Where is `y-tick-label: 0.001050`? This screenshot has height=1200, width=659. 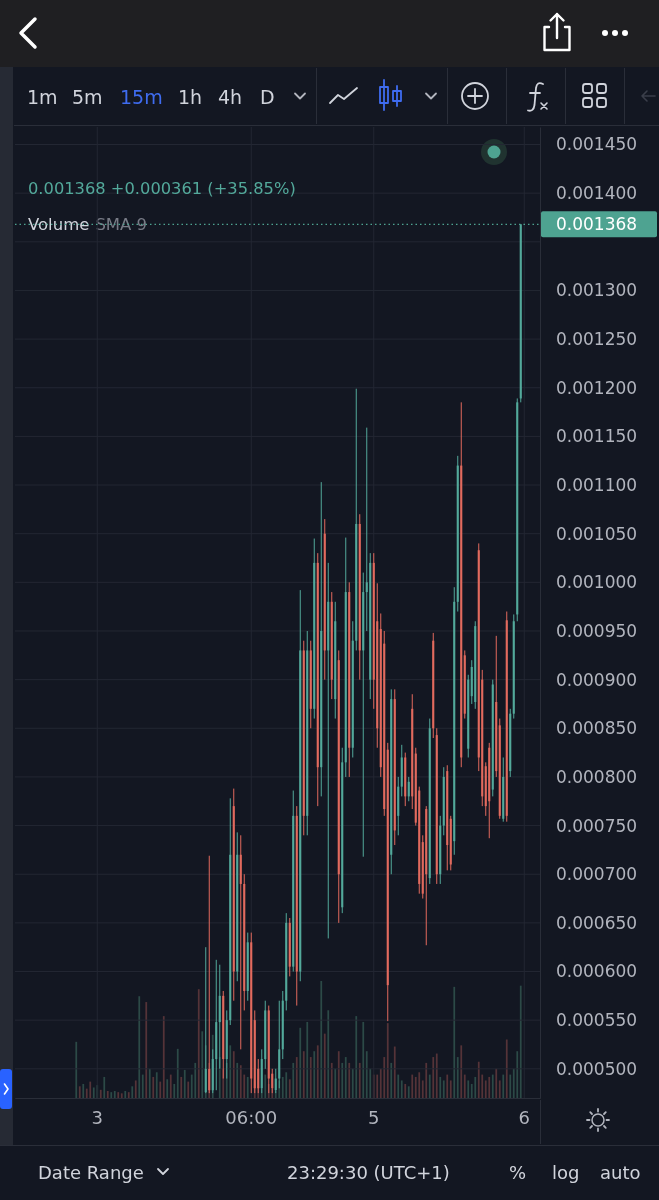 y-tick-label: 0.001050 is located at coordinates (597, 533).